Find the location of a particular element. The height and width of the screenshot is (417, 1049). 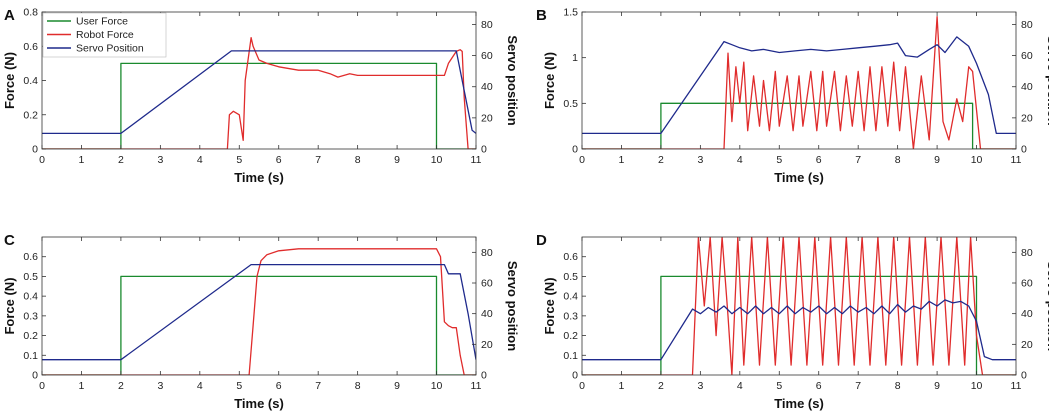

y-left-tick-label: 0.1 is located at coordinates (30, 356).